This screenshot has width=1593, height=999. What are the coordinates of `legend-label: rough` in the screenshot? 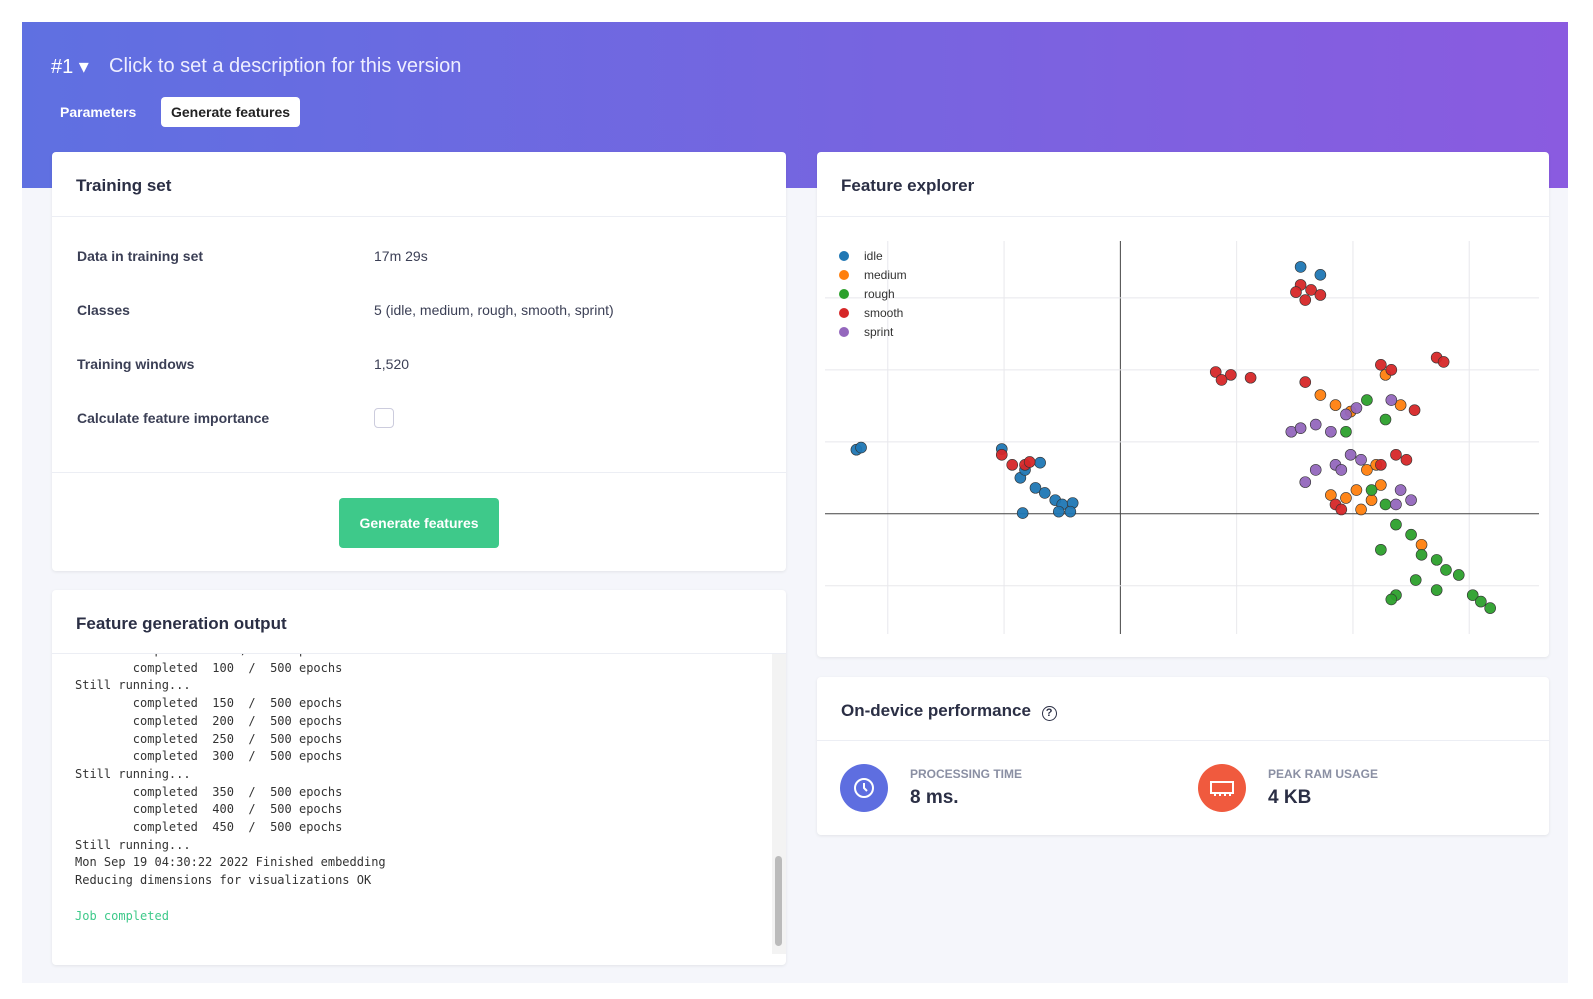 It's located at (879, 294).